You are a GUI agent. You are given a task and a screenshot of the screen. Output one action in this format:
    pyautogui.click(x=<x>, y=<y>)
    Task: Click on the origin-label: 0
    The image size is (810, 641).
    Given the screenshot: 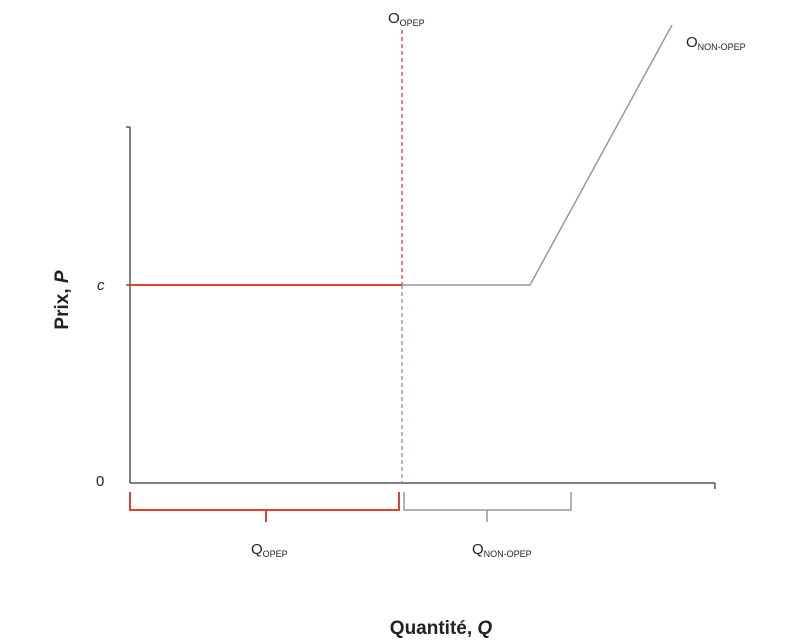 What is the action you would take?
    pyautogui.click(x=100, y=481)
    